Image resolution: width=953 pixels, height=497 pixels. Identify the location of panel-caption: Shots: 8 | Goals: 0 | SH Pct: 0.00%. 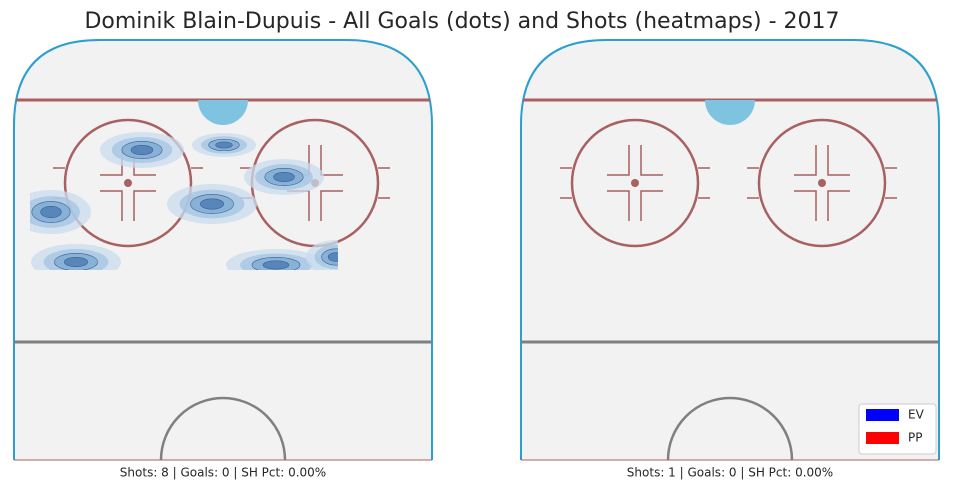
(223, 473).